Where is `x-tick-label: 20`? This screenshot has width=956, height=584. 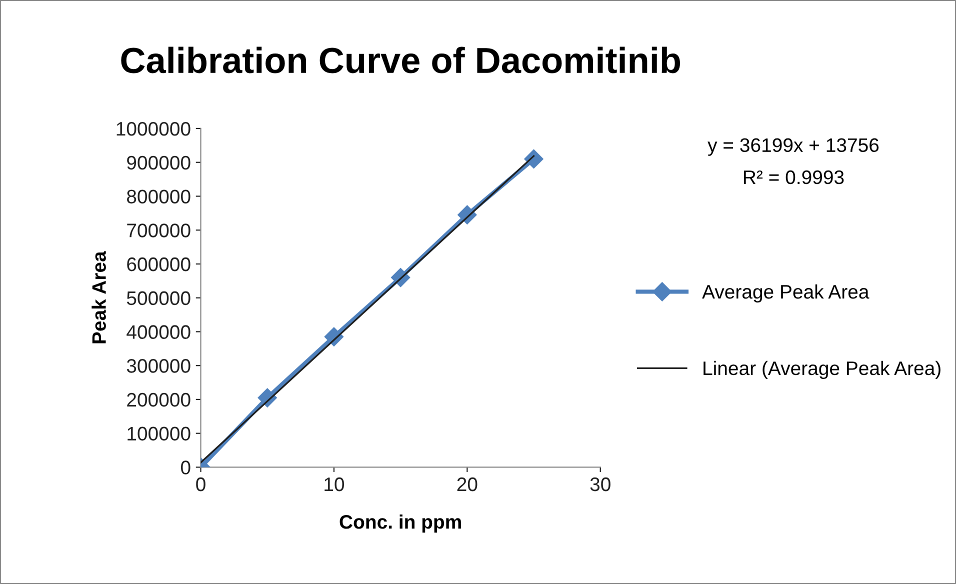 x-tick-label: 20 is located at coordinates (467, 484).